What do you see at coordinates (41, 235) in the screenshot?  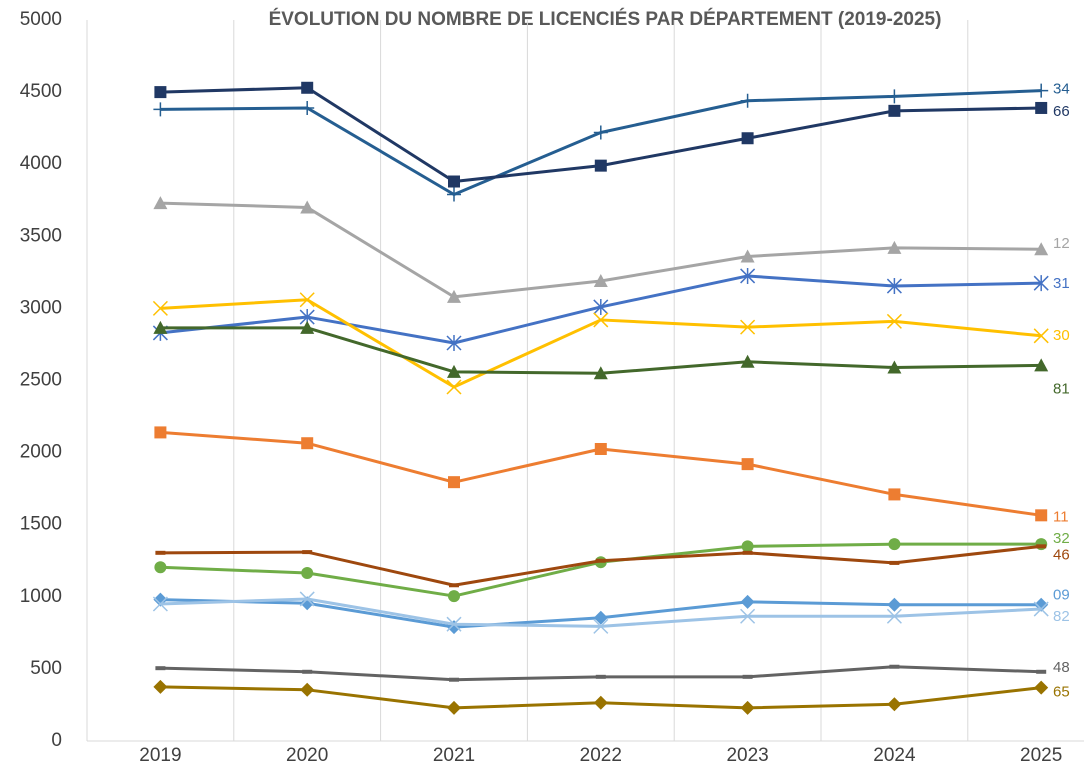 I see `y-tick-label: 3500` at bounding box center [41, 235].